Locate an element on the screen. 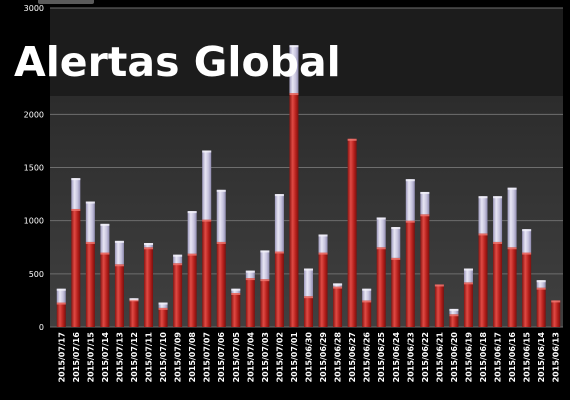  x-tick-label: 2015/06/15 is located at coordinates (527, 357).